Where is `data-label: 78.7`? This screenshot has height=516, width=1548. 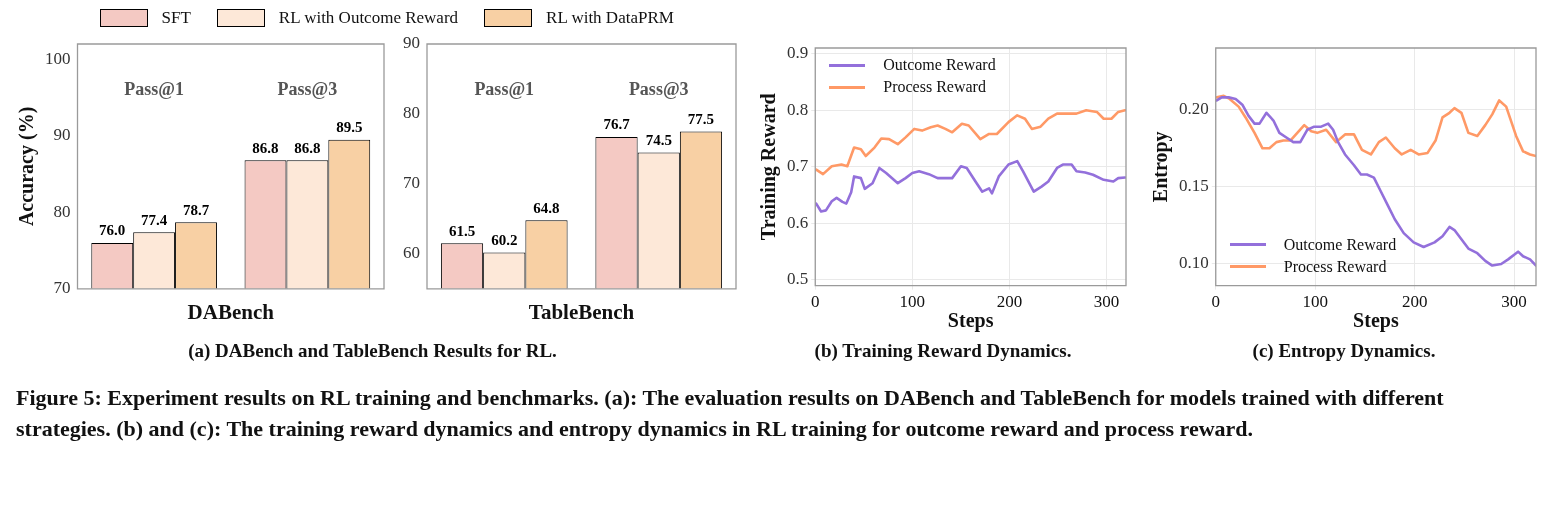 data-label: 78.7 is located at coordinates (196, 209).